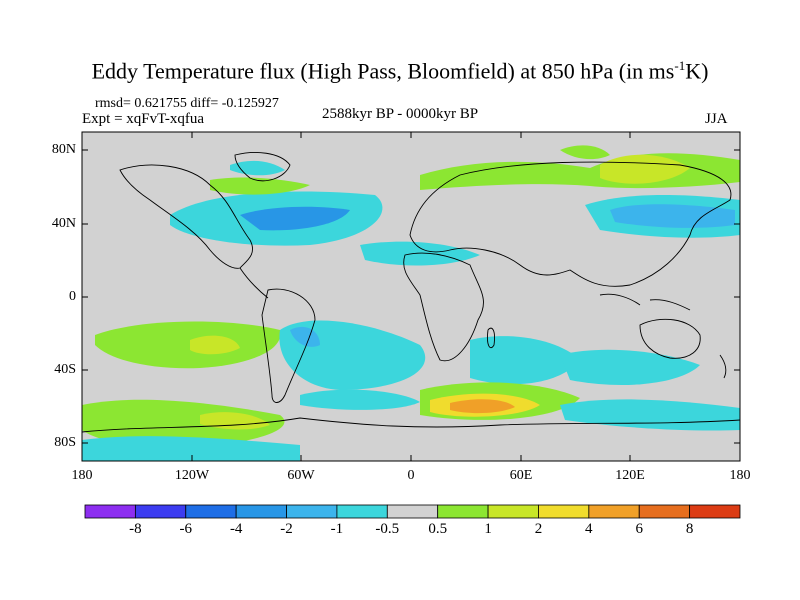  I want to click on sh-indian-cyan, so click(630, 367).